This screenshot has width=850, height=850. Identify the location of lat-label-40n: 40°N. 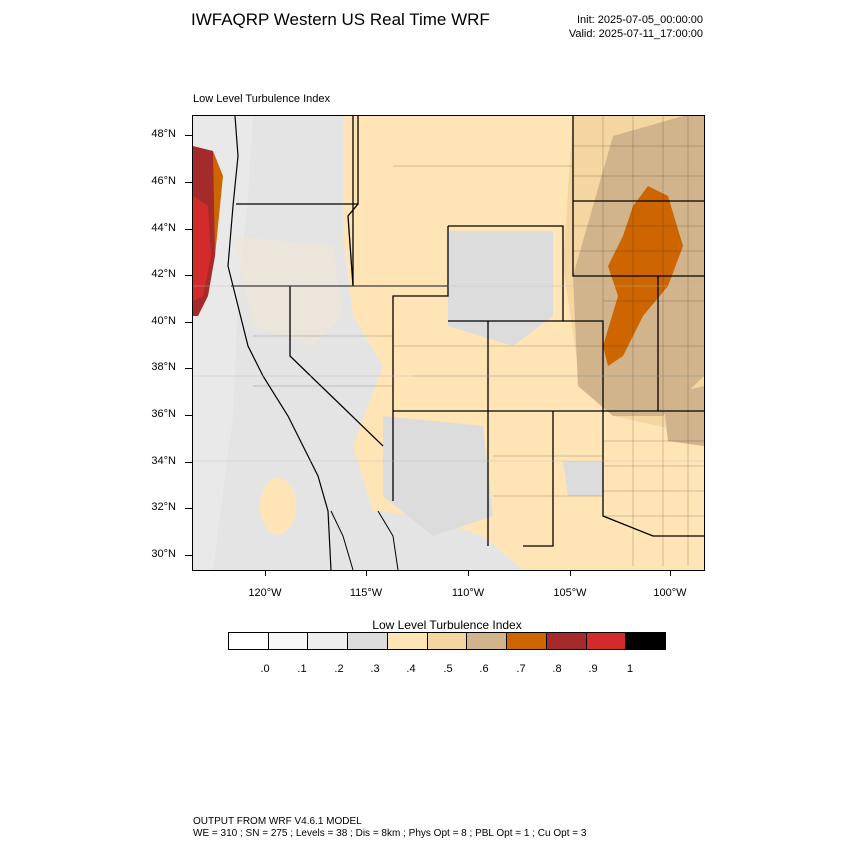
(156, 321).